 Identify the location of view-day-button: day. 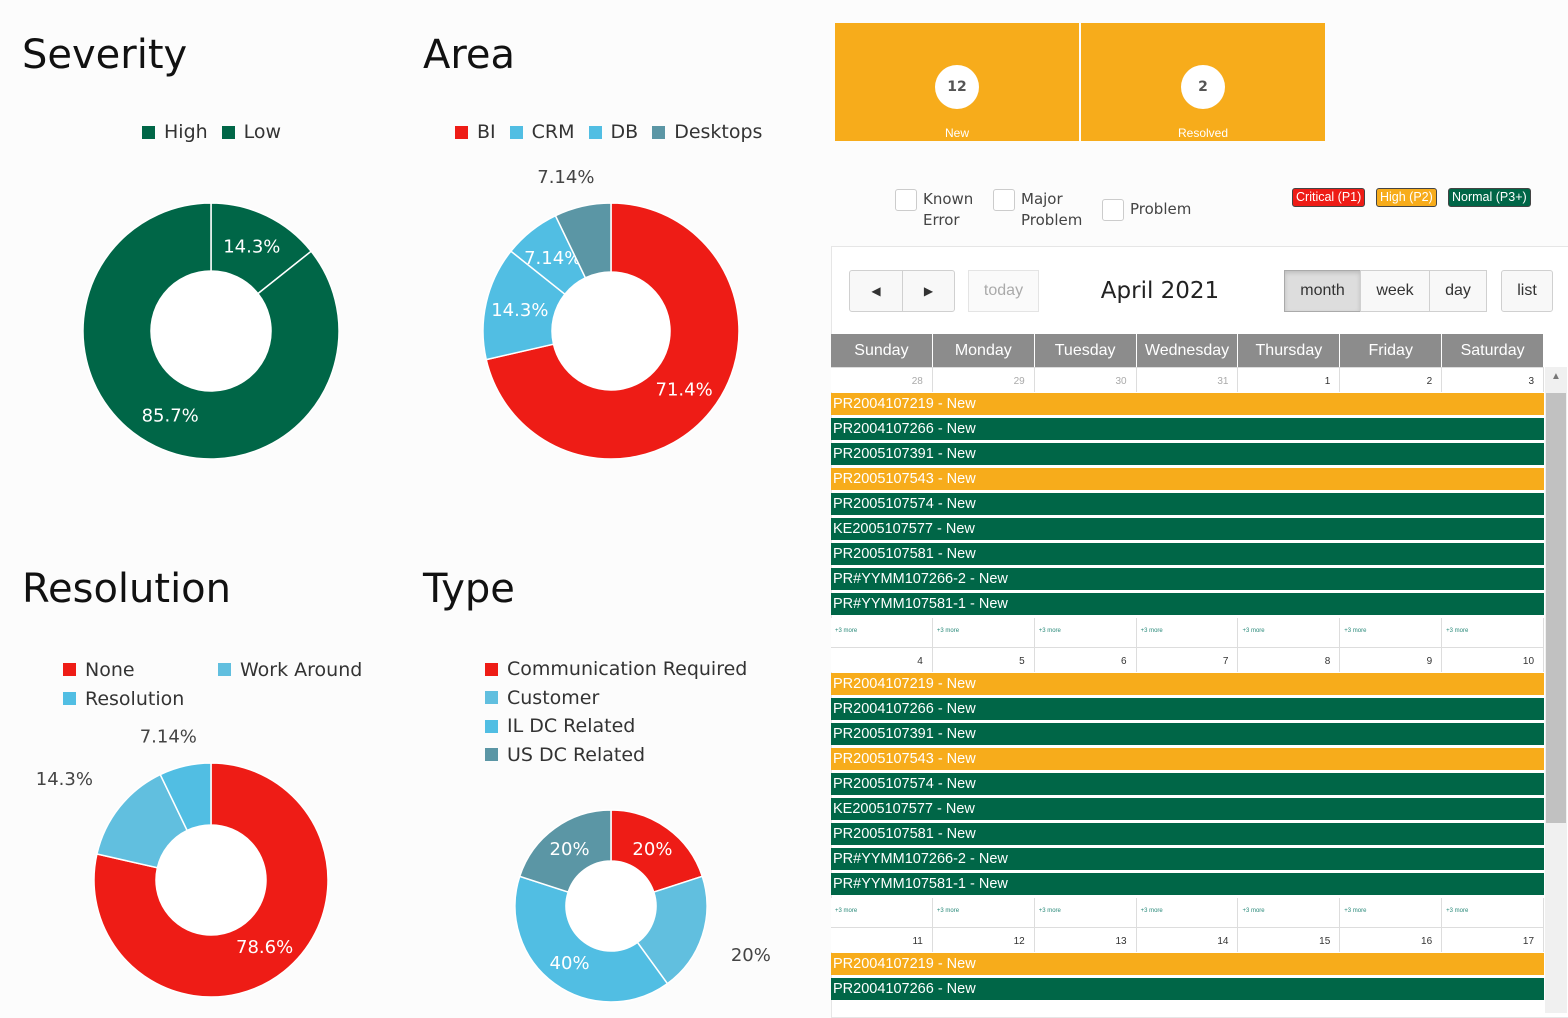
(1458, 291).